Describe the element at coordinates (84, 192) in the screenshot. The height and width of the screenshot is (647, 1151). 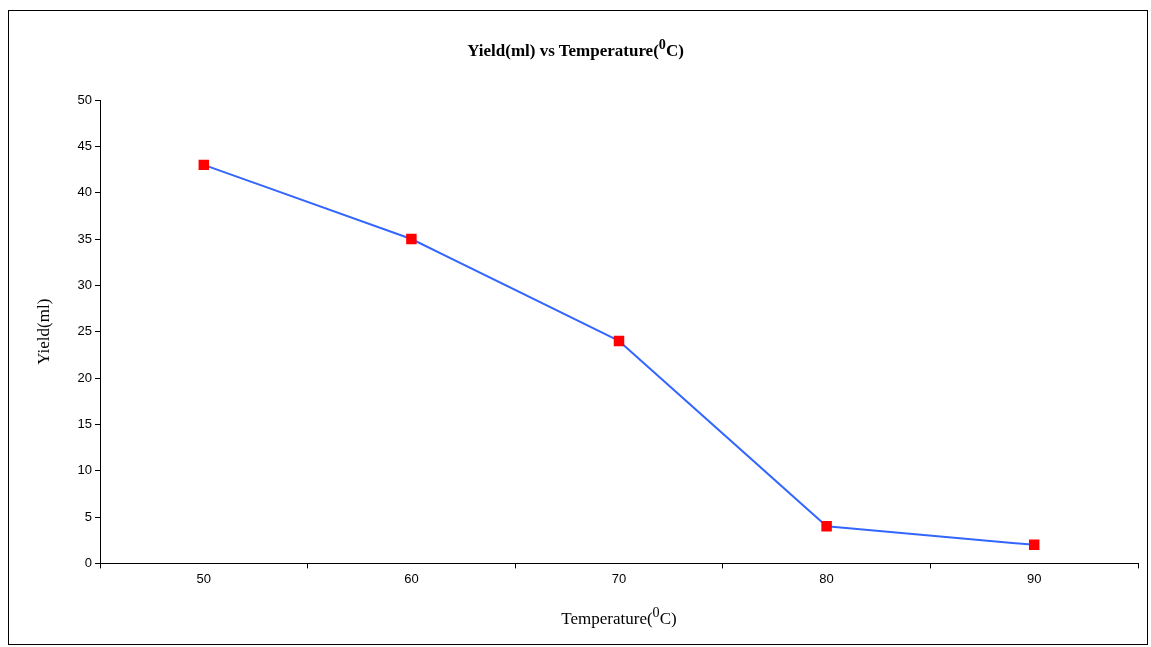
I see `y-tick-label: 40` at that location.